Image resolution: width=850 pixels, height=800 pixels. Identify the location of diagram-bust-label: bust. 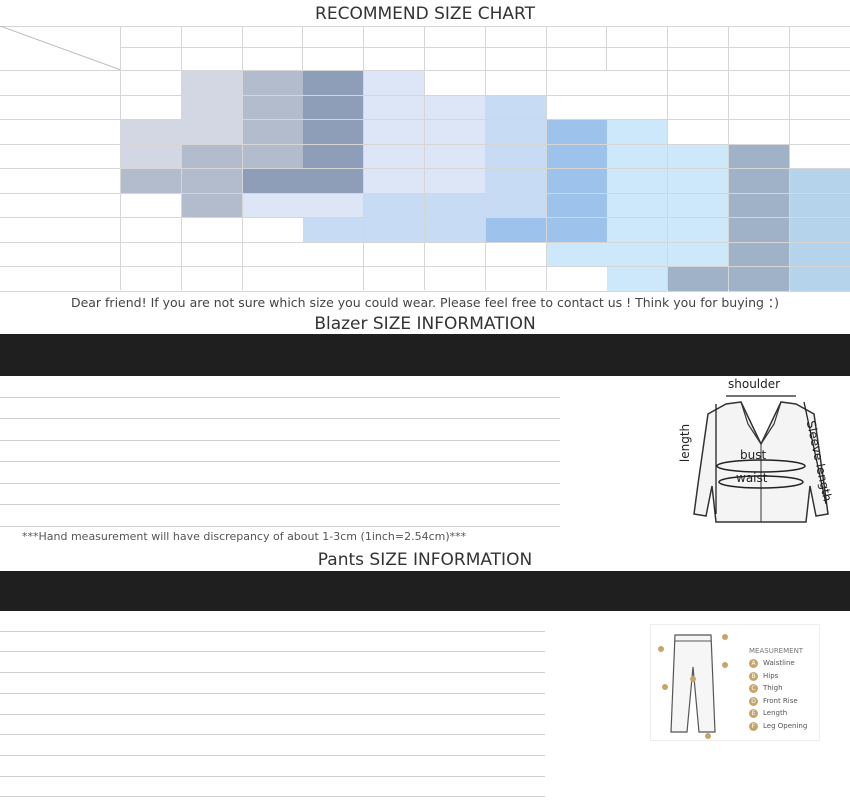
(753, 455).